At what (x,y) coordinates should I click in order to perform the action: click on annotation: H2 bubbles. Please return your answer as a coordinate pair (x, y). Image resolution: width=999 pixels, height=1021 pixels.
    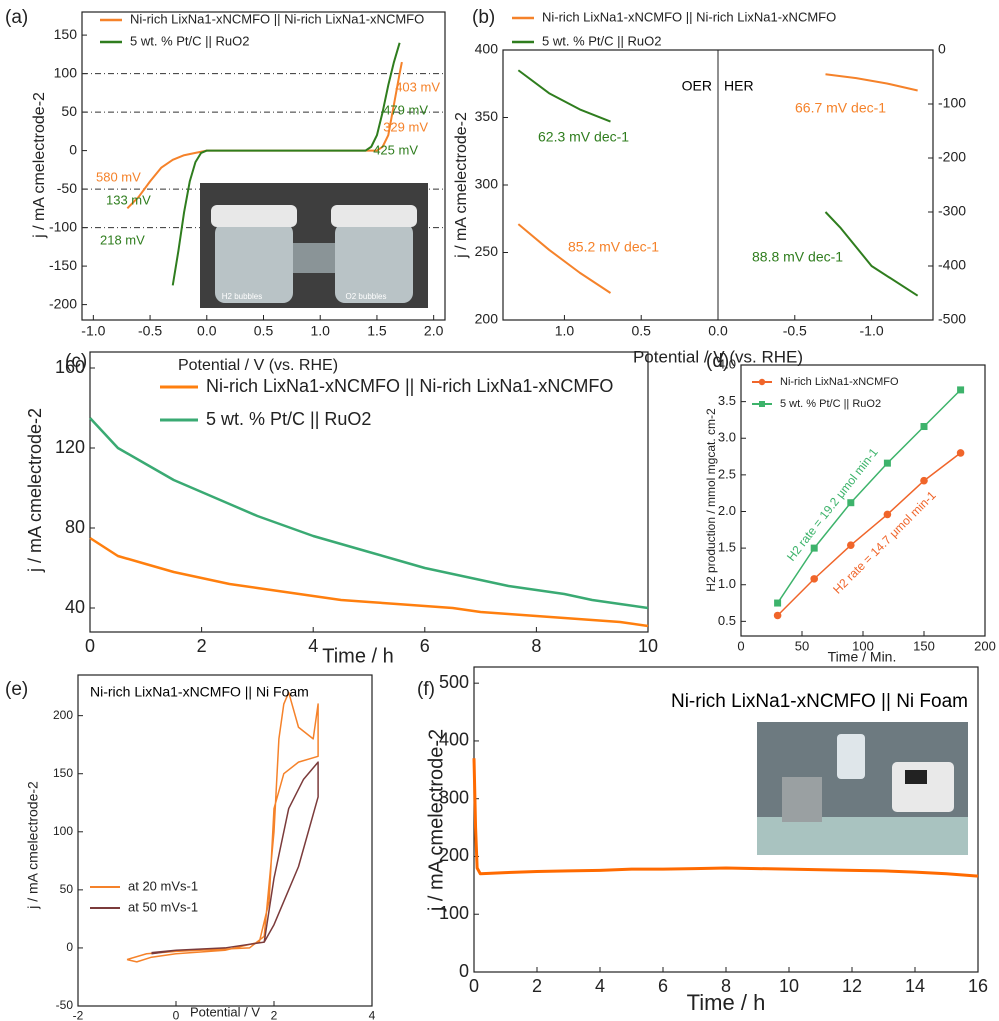
    Looking at the image, I should click on (242, 296).